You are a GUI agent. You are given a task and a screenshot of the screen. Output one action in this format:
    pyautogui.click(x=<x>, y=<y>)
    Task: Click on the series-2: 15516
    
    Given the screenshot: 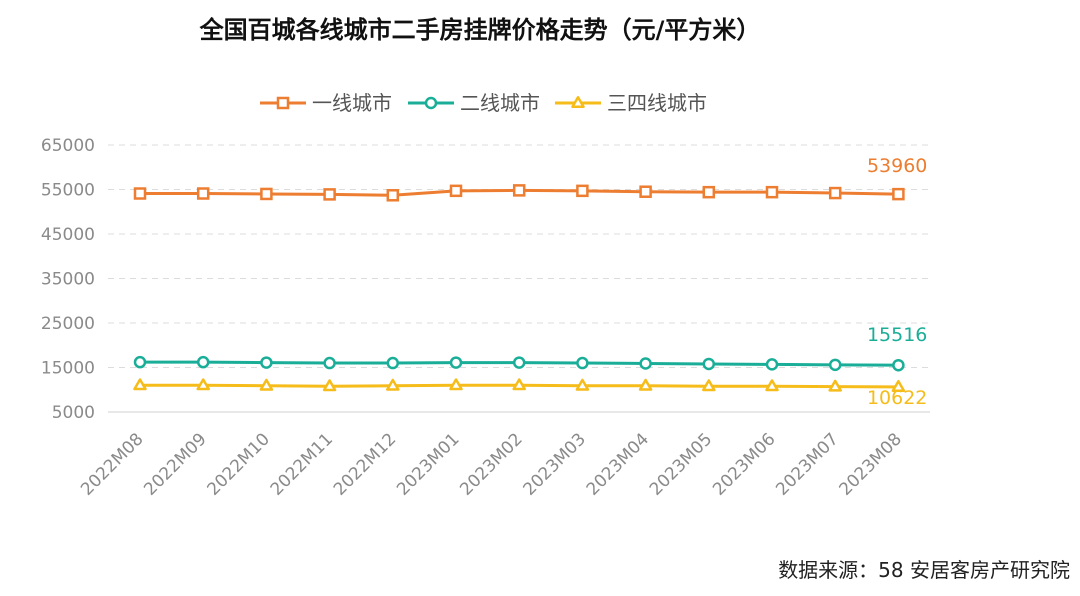 What is the action you would take?
    pyautogui.click(x=530, y=348)
    